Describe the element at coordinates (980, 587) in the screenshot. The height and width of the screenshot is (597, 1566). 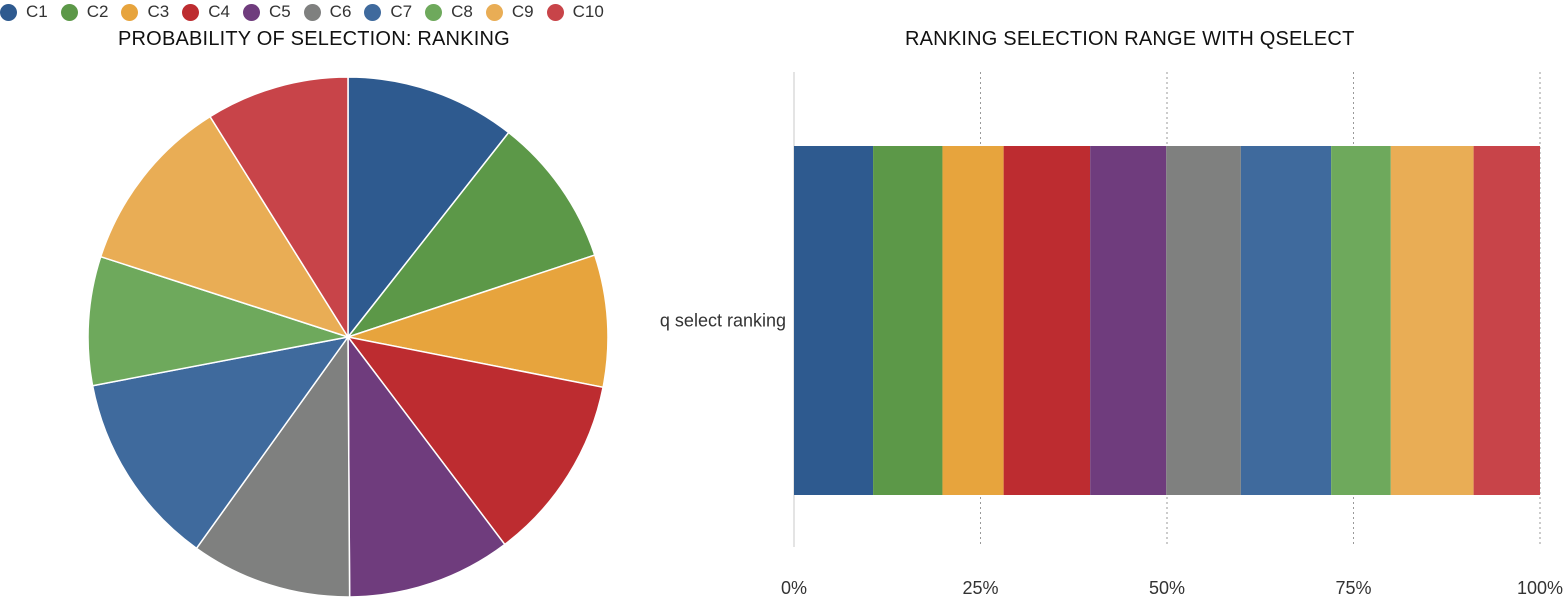
I see `x-tick-label: 25%` at that location.